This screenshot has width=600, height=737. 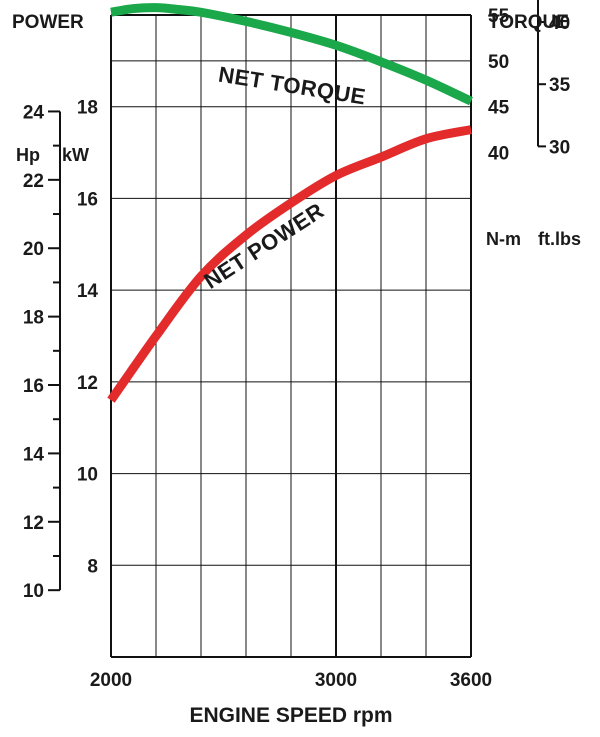 I want to click on hp-tick-label: 14, so click(x=34, y=454).